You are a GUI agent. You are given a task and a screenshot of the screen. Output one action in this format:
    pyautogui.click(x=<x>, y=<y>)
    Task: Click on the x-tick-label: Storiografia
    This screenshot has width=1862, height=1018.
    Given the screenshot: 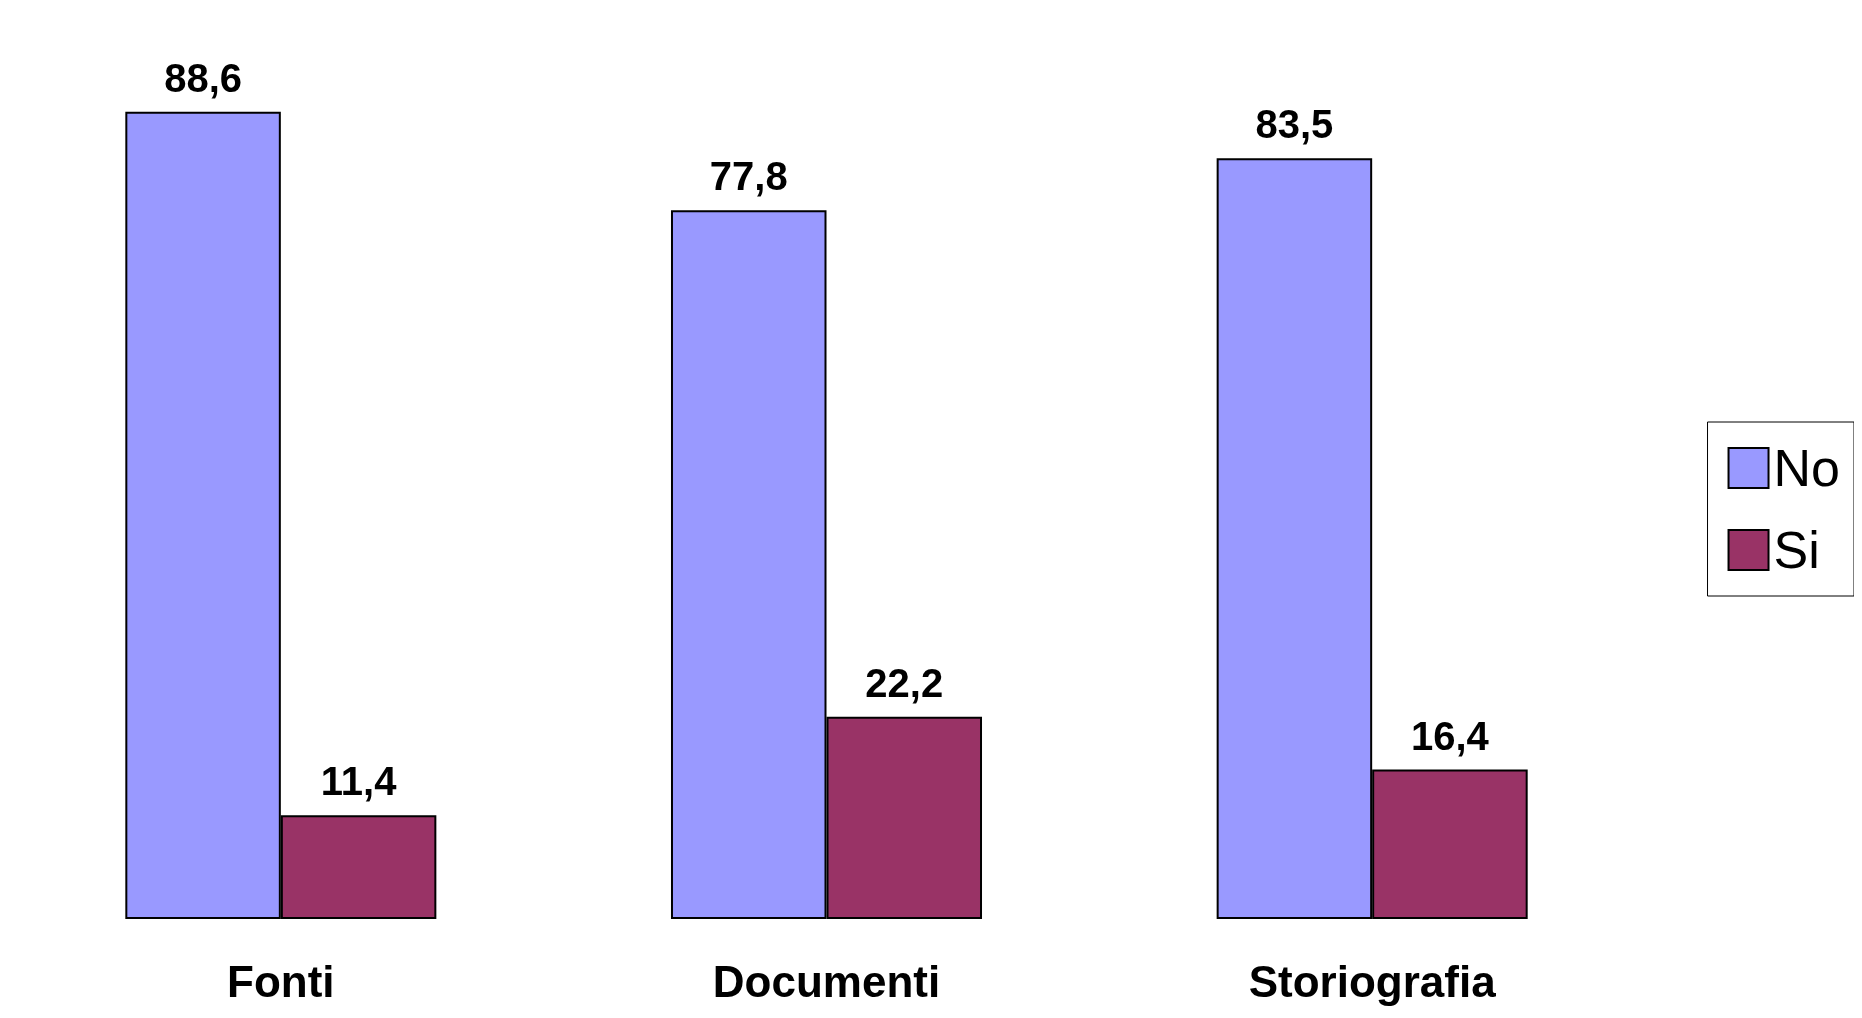 What is the action you would take?
    pyautogui.click(x=1372, y=981)
    